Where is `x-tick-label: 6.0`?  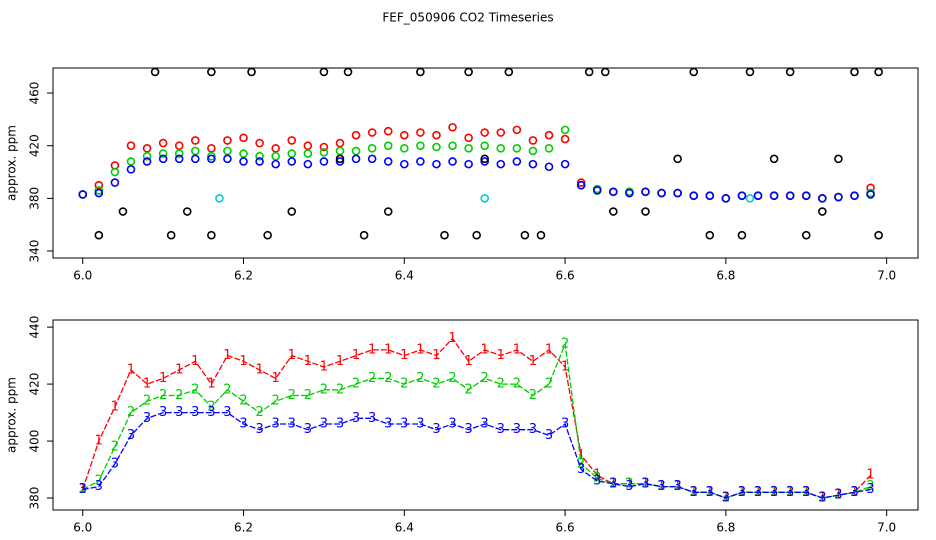 x-tick-label: 6.0 is located at coordinates (82, 276).